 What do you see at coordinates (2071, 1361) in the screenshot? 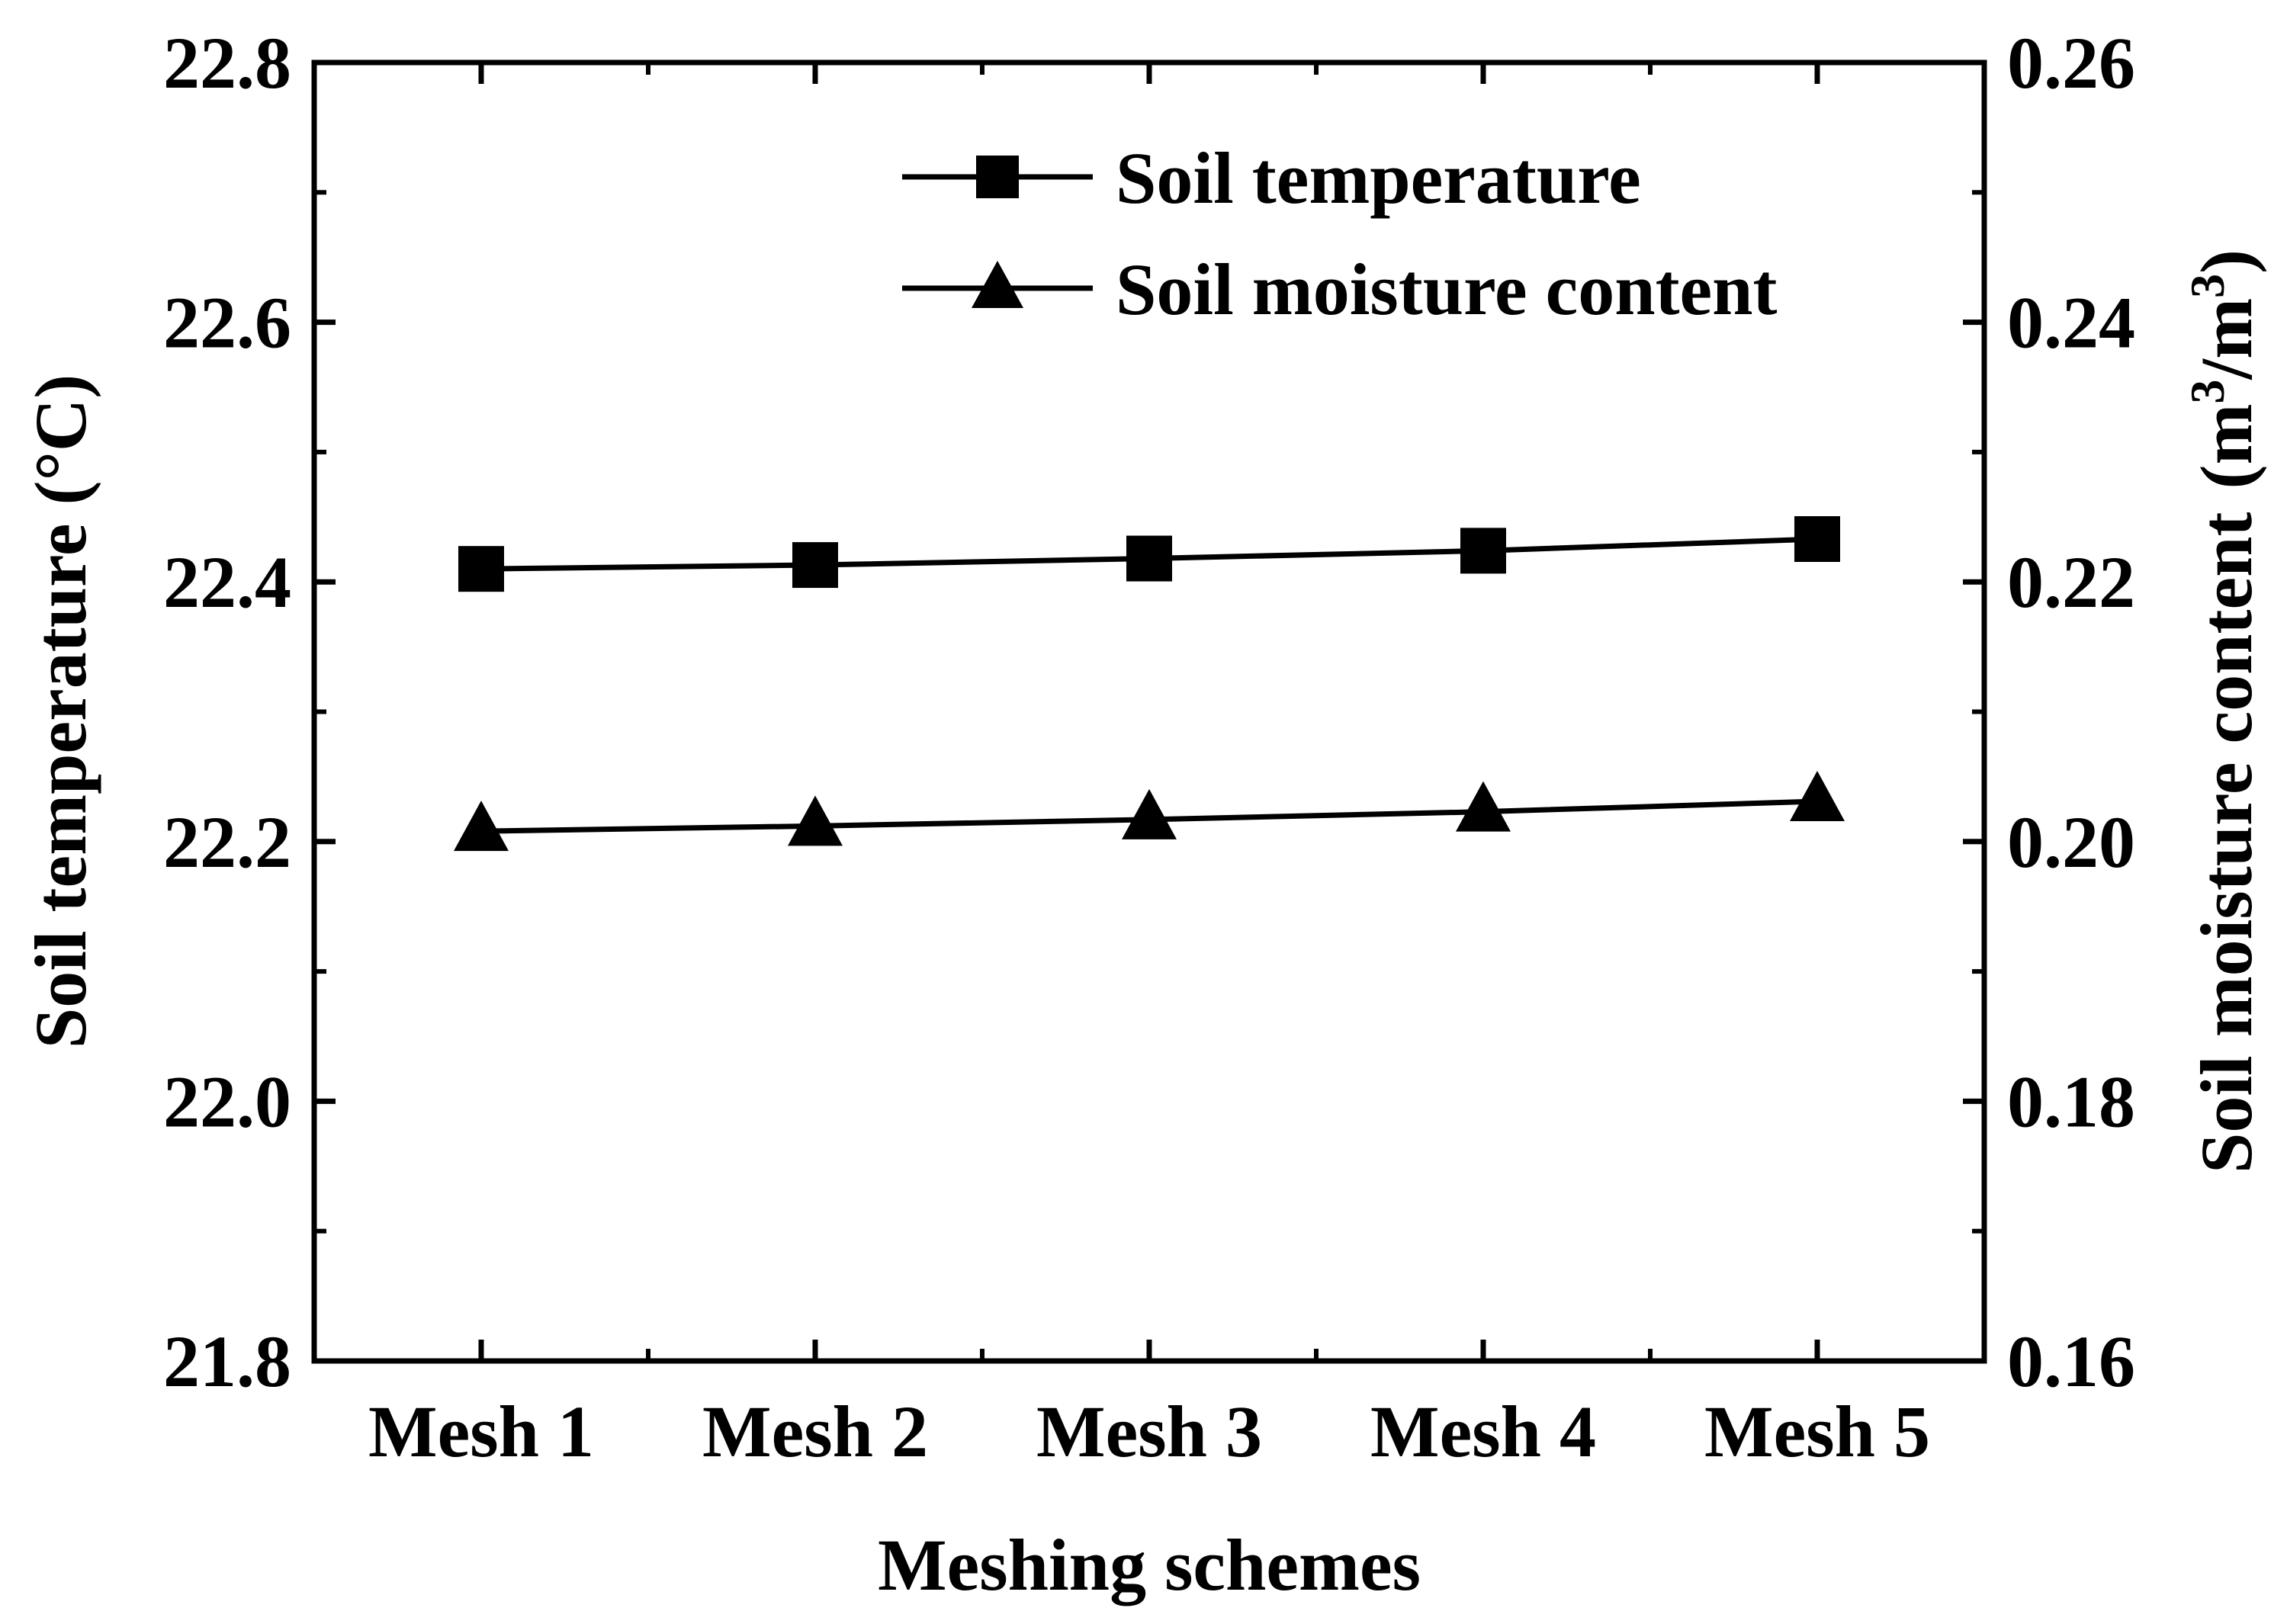
I see `right-tick-label: 0.16` at bounding box center [2071, 1361].